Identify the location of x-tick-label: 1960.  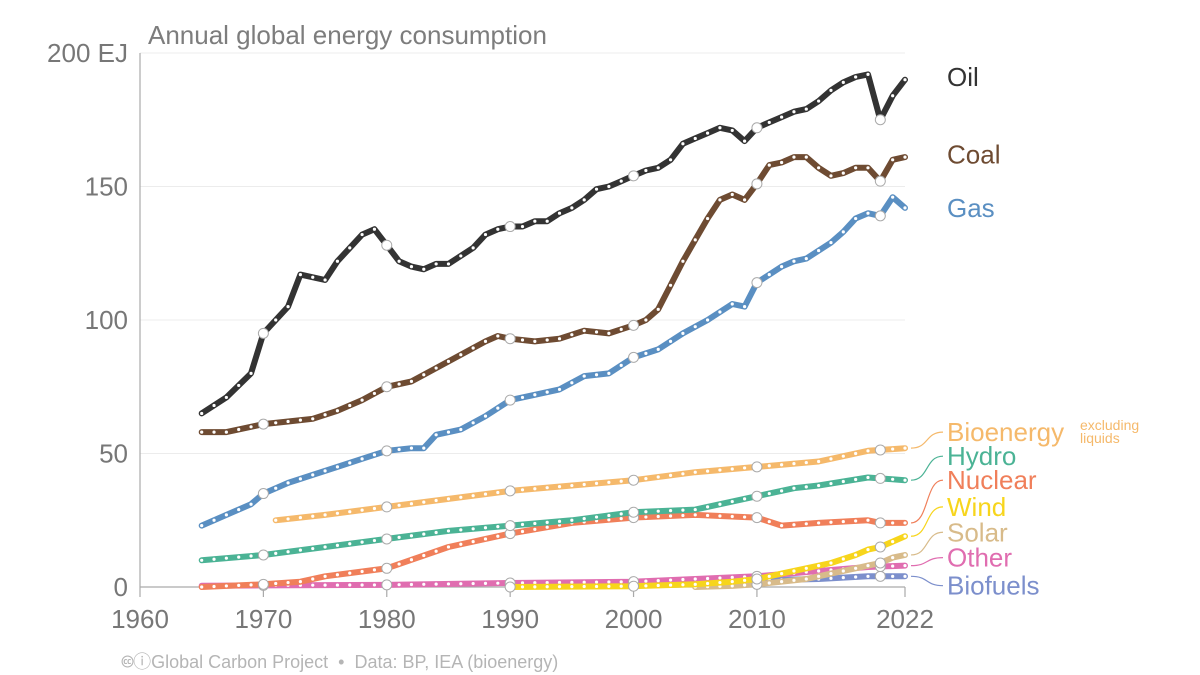
(140, 619).